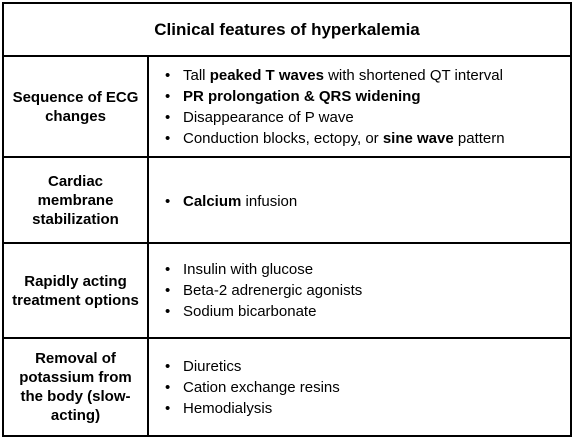 This screenshot has width=574, height=439. What do you see at coordinates (252, 408) in the screenshot?
I see `list-item: Hemodialysis` at bounding box center [252, 408].